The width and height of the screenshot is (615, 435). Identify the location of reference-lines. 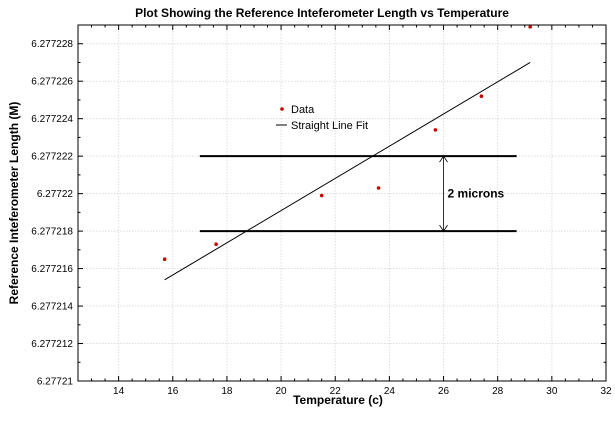
(358, 194).